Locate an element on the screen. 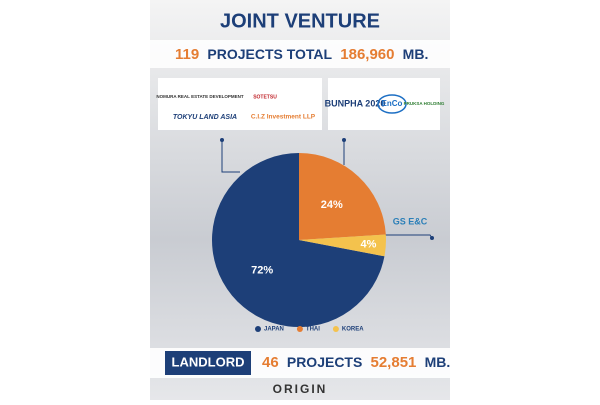 This screenshot has height=405, width=600. brand: ORIGIN is located at coordinates (300, 389).